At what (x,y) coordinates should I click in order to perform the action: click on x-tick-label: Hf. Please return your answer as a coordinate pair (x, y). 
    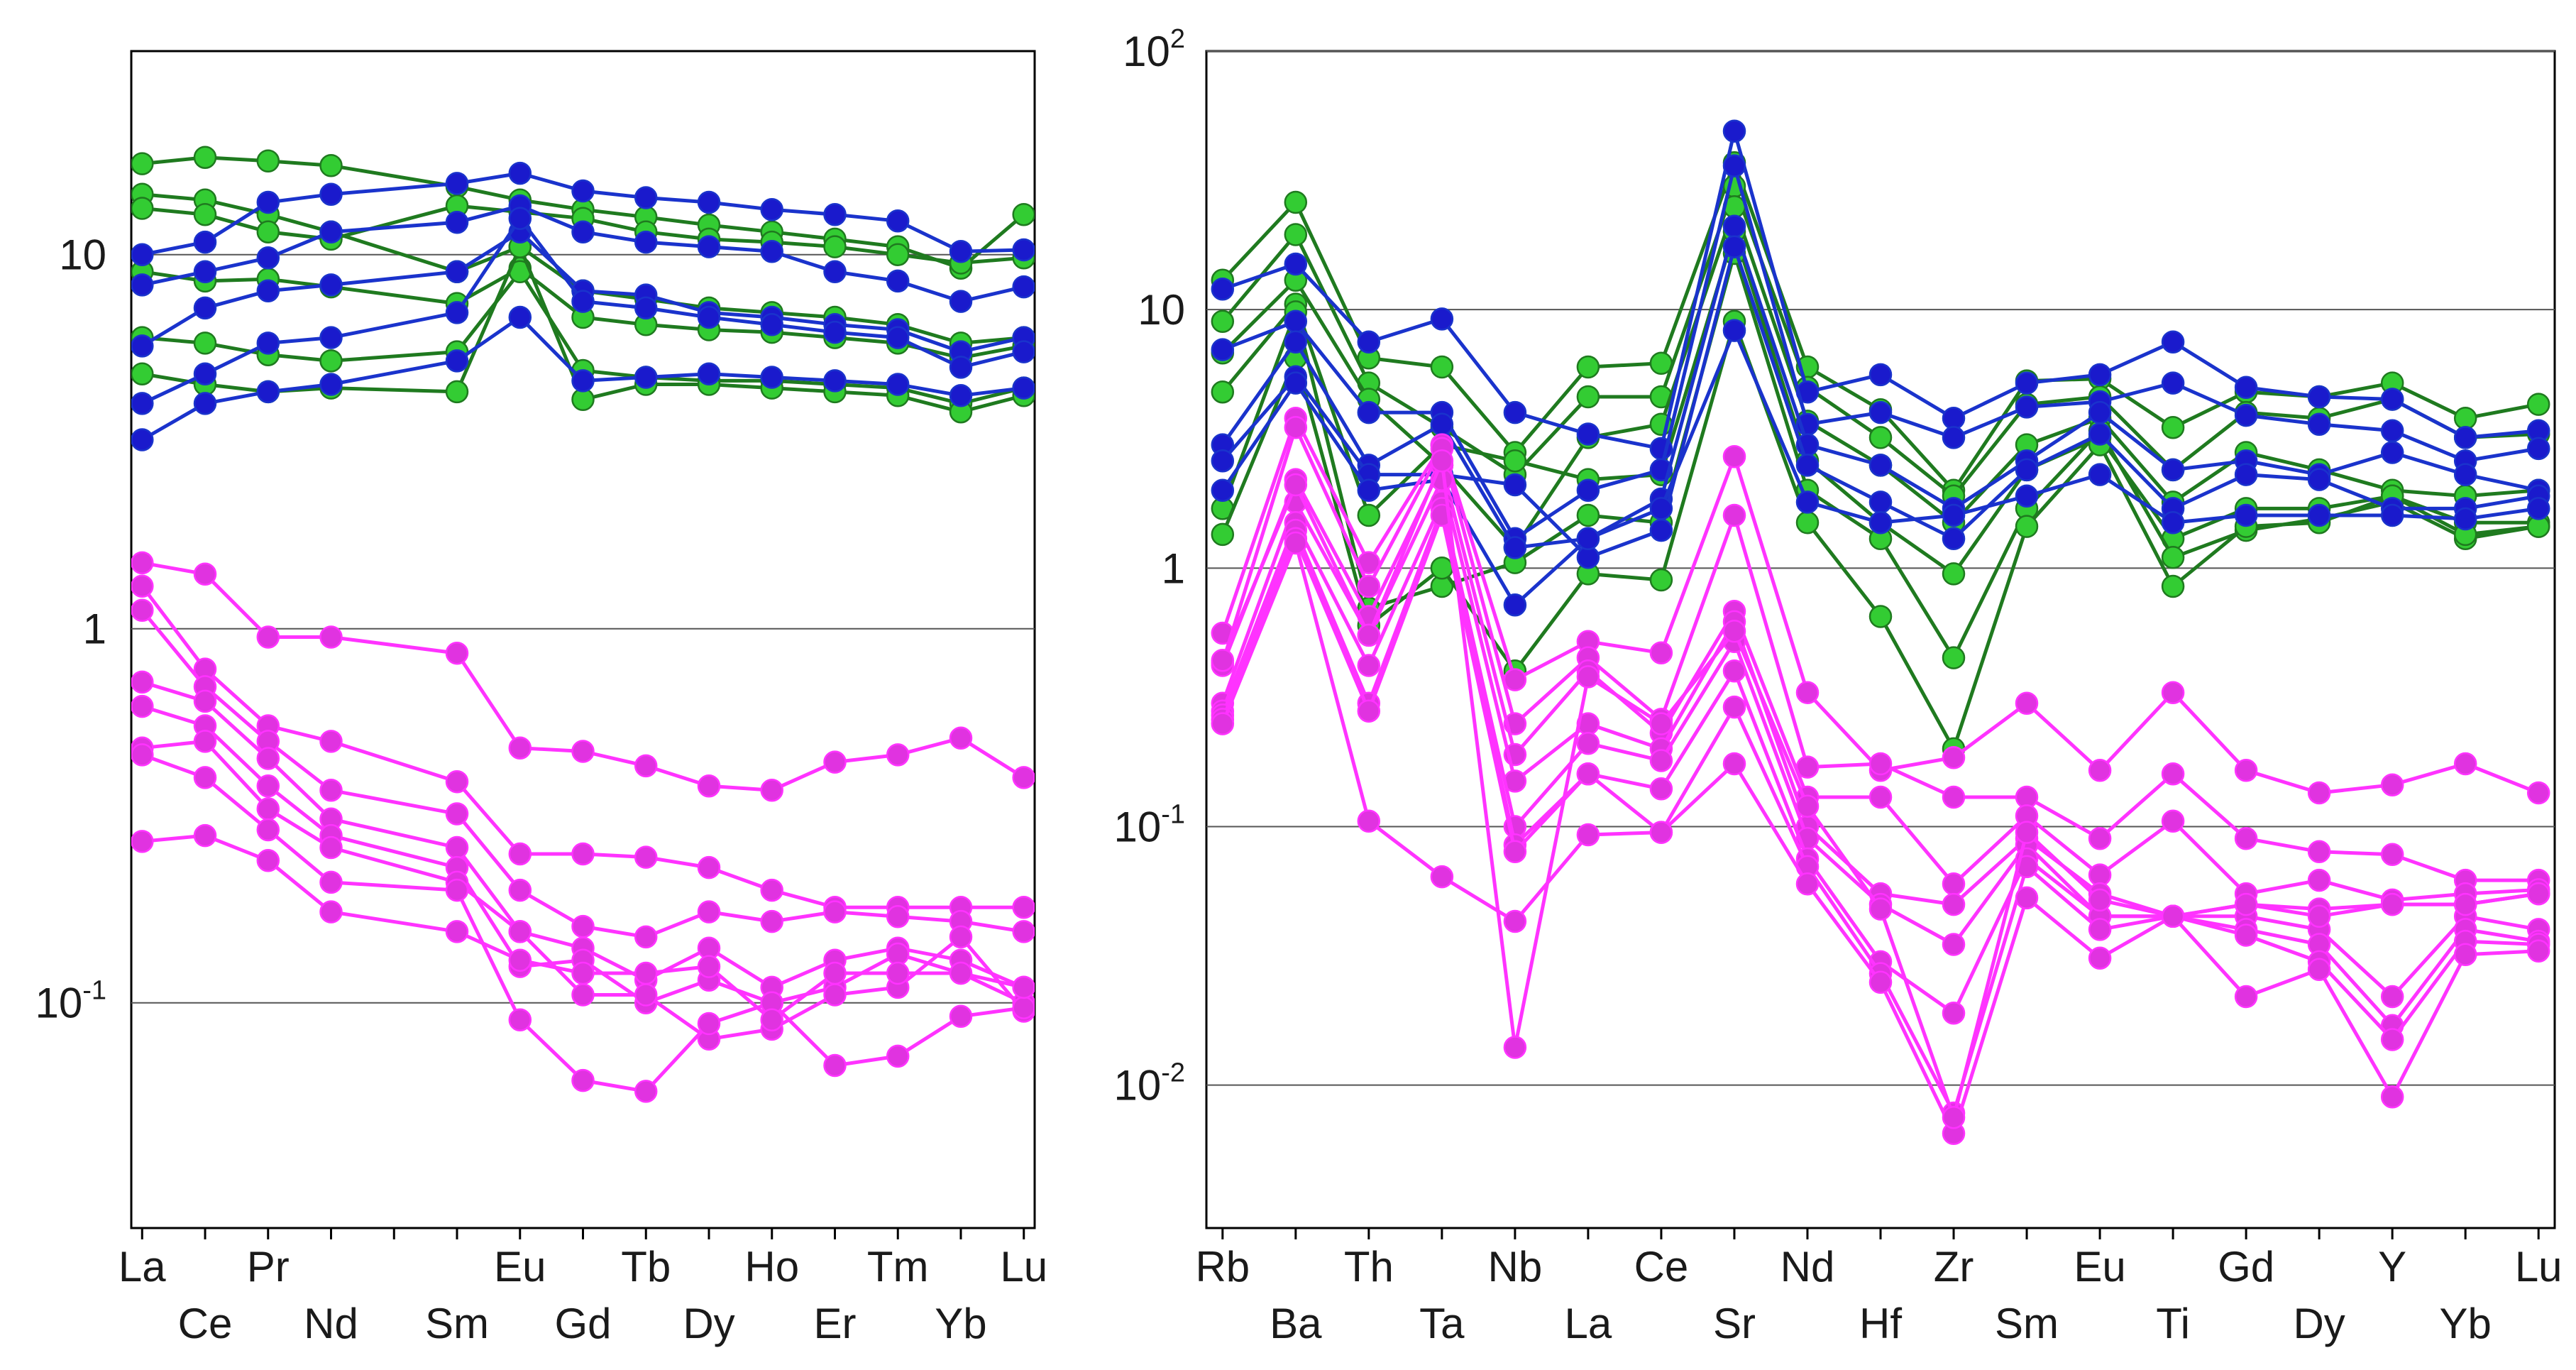
    Looking at the image, I should click on (1880, 1323).